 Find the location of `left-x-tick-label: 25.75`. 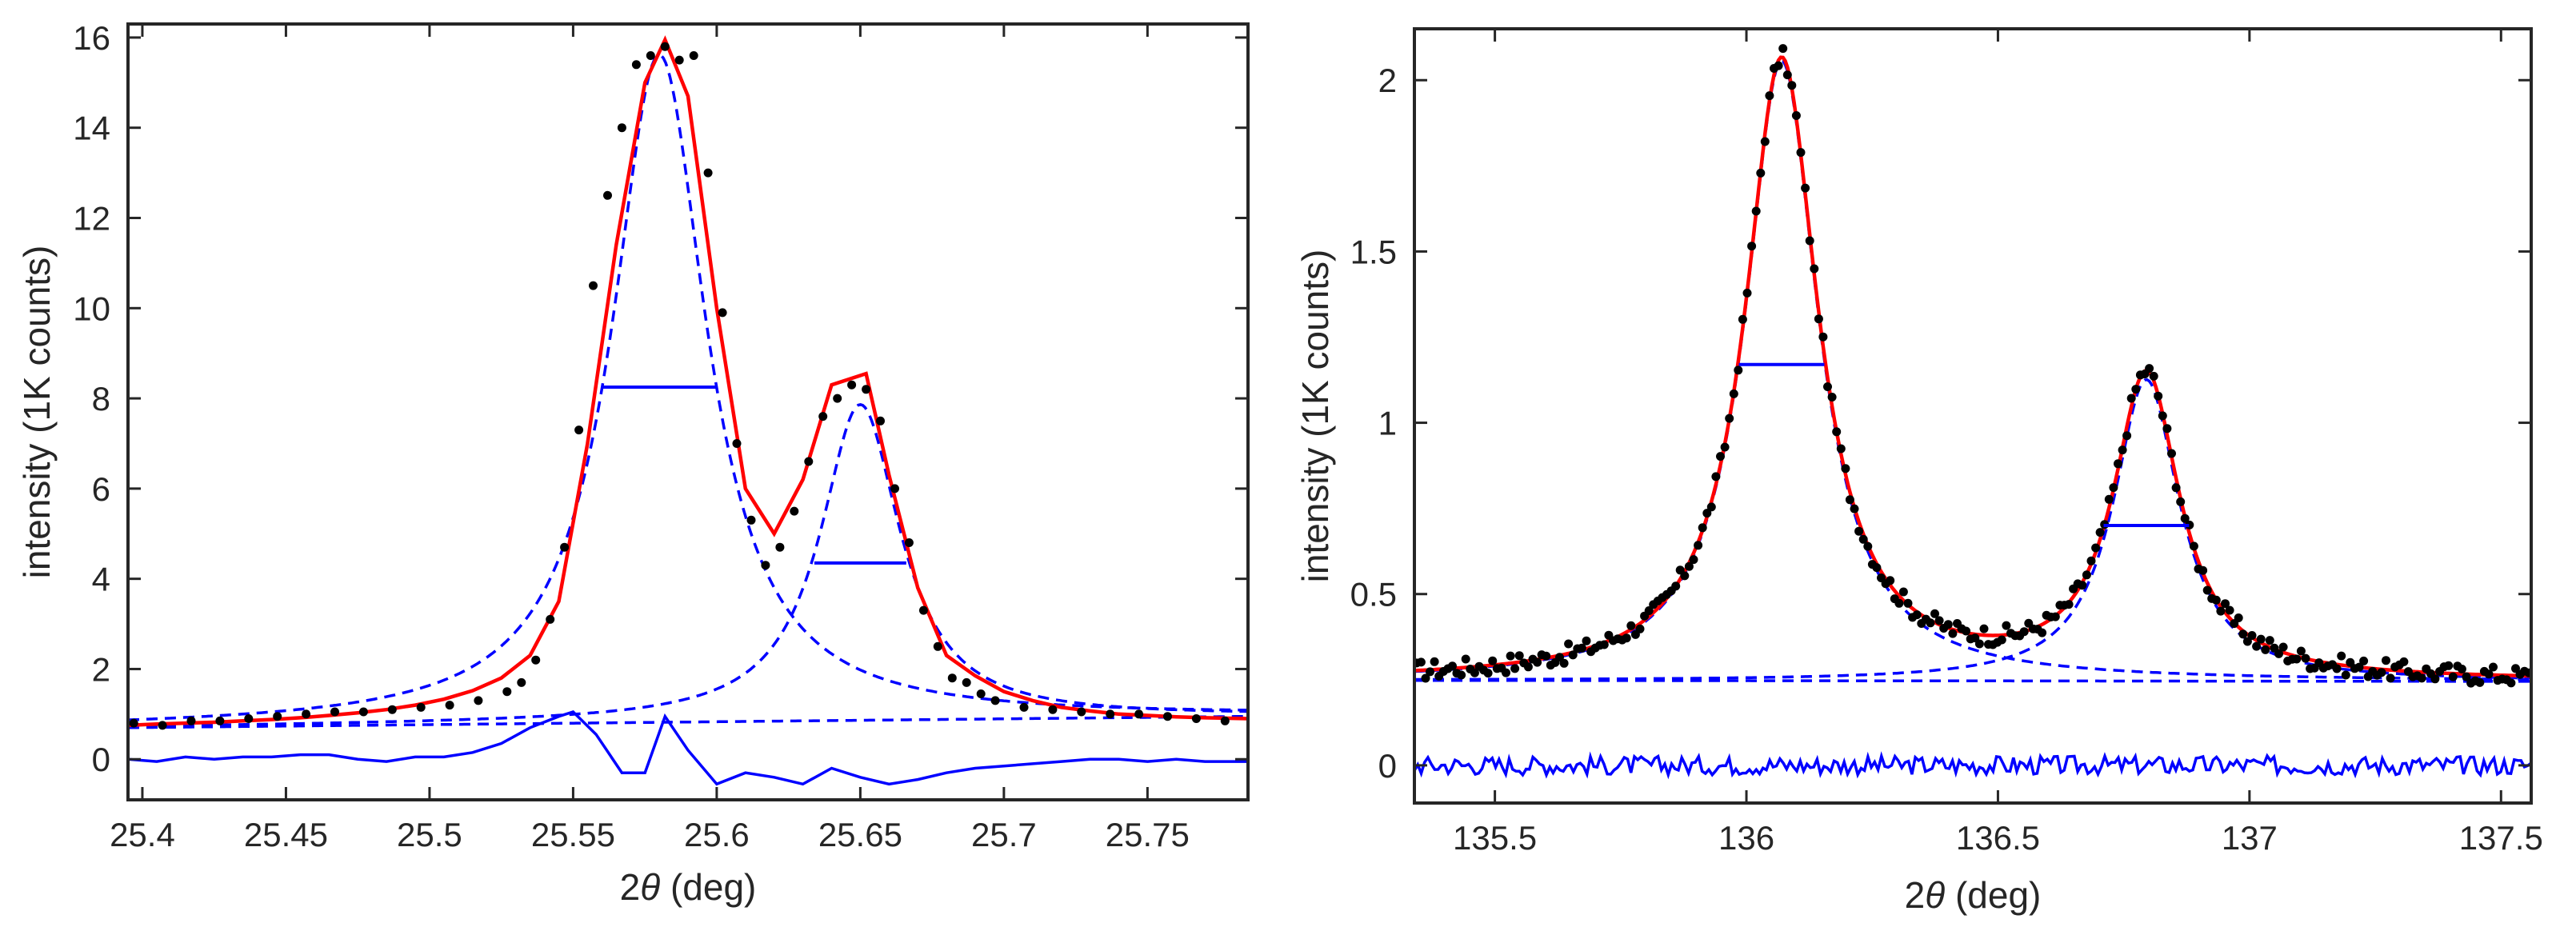

left-x-tick-label: 25.75 is located at coordinates (1148, 834).